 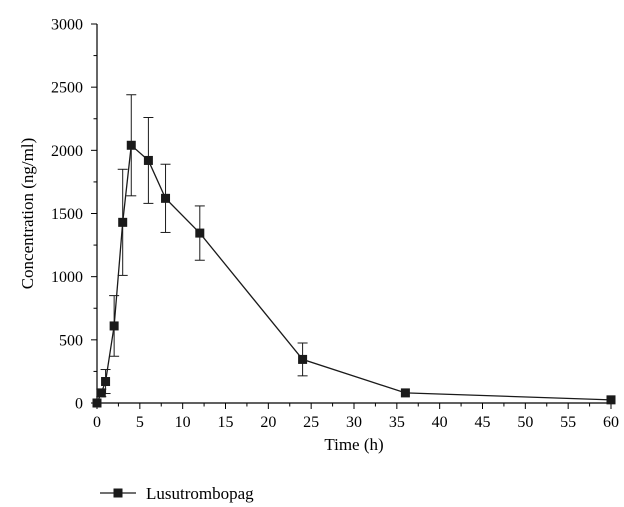 What do you see at coordinates (67, 277) in the screenshot?
I see `y-tick-label: 1000` at bounding box center [67, 277].